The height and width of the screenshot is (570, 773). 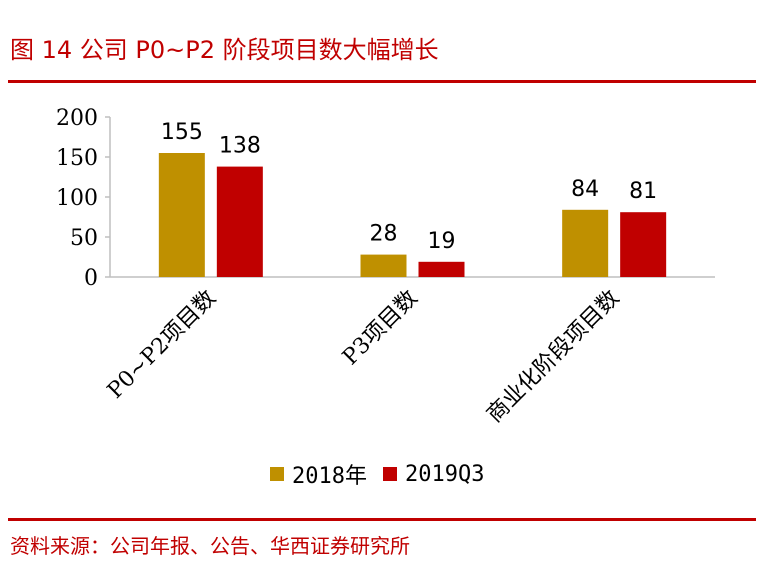 I want to click on legend-swatch-2018, so click(x=277, y=474).